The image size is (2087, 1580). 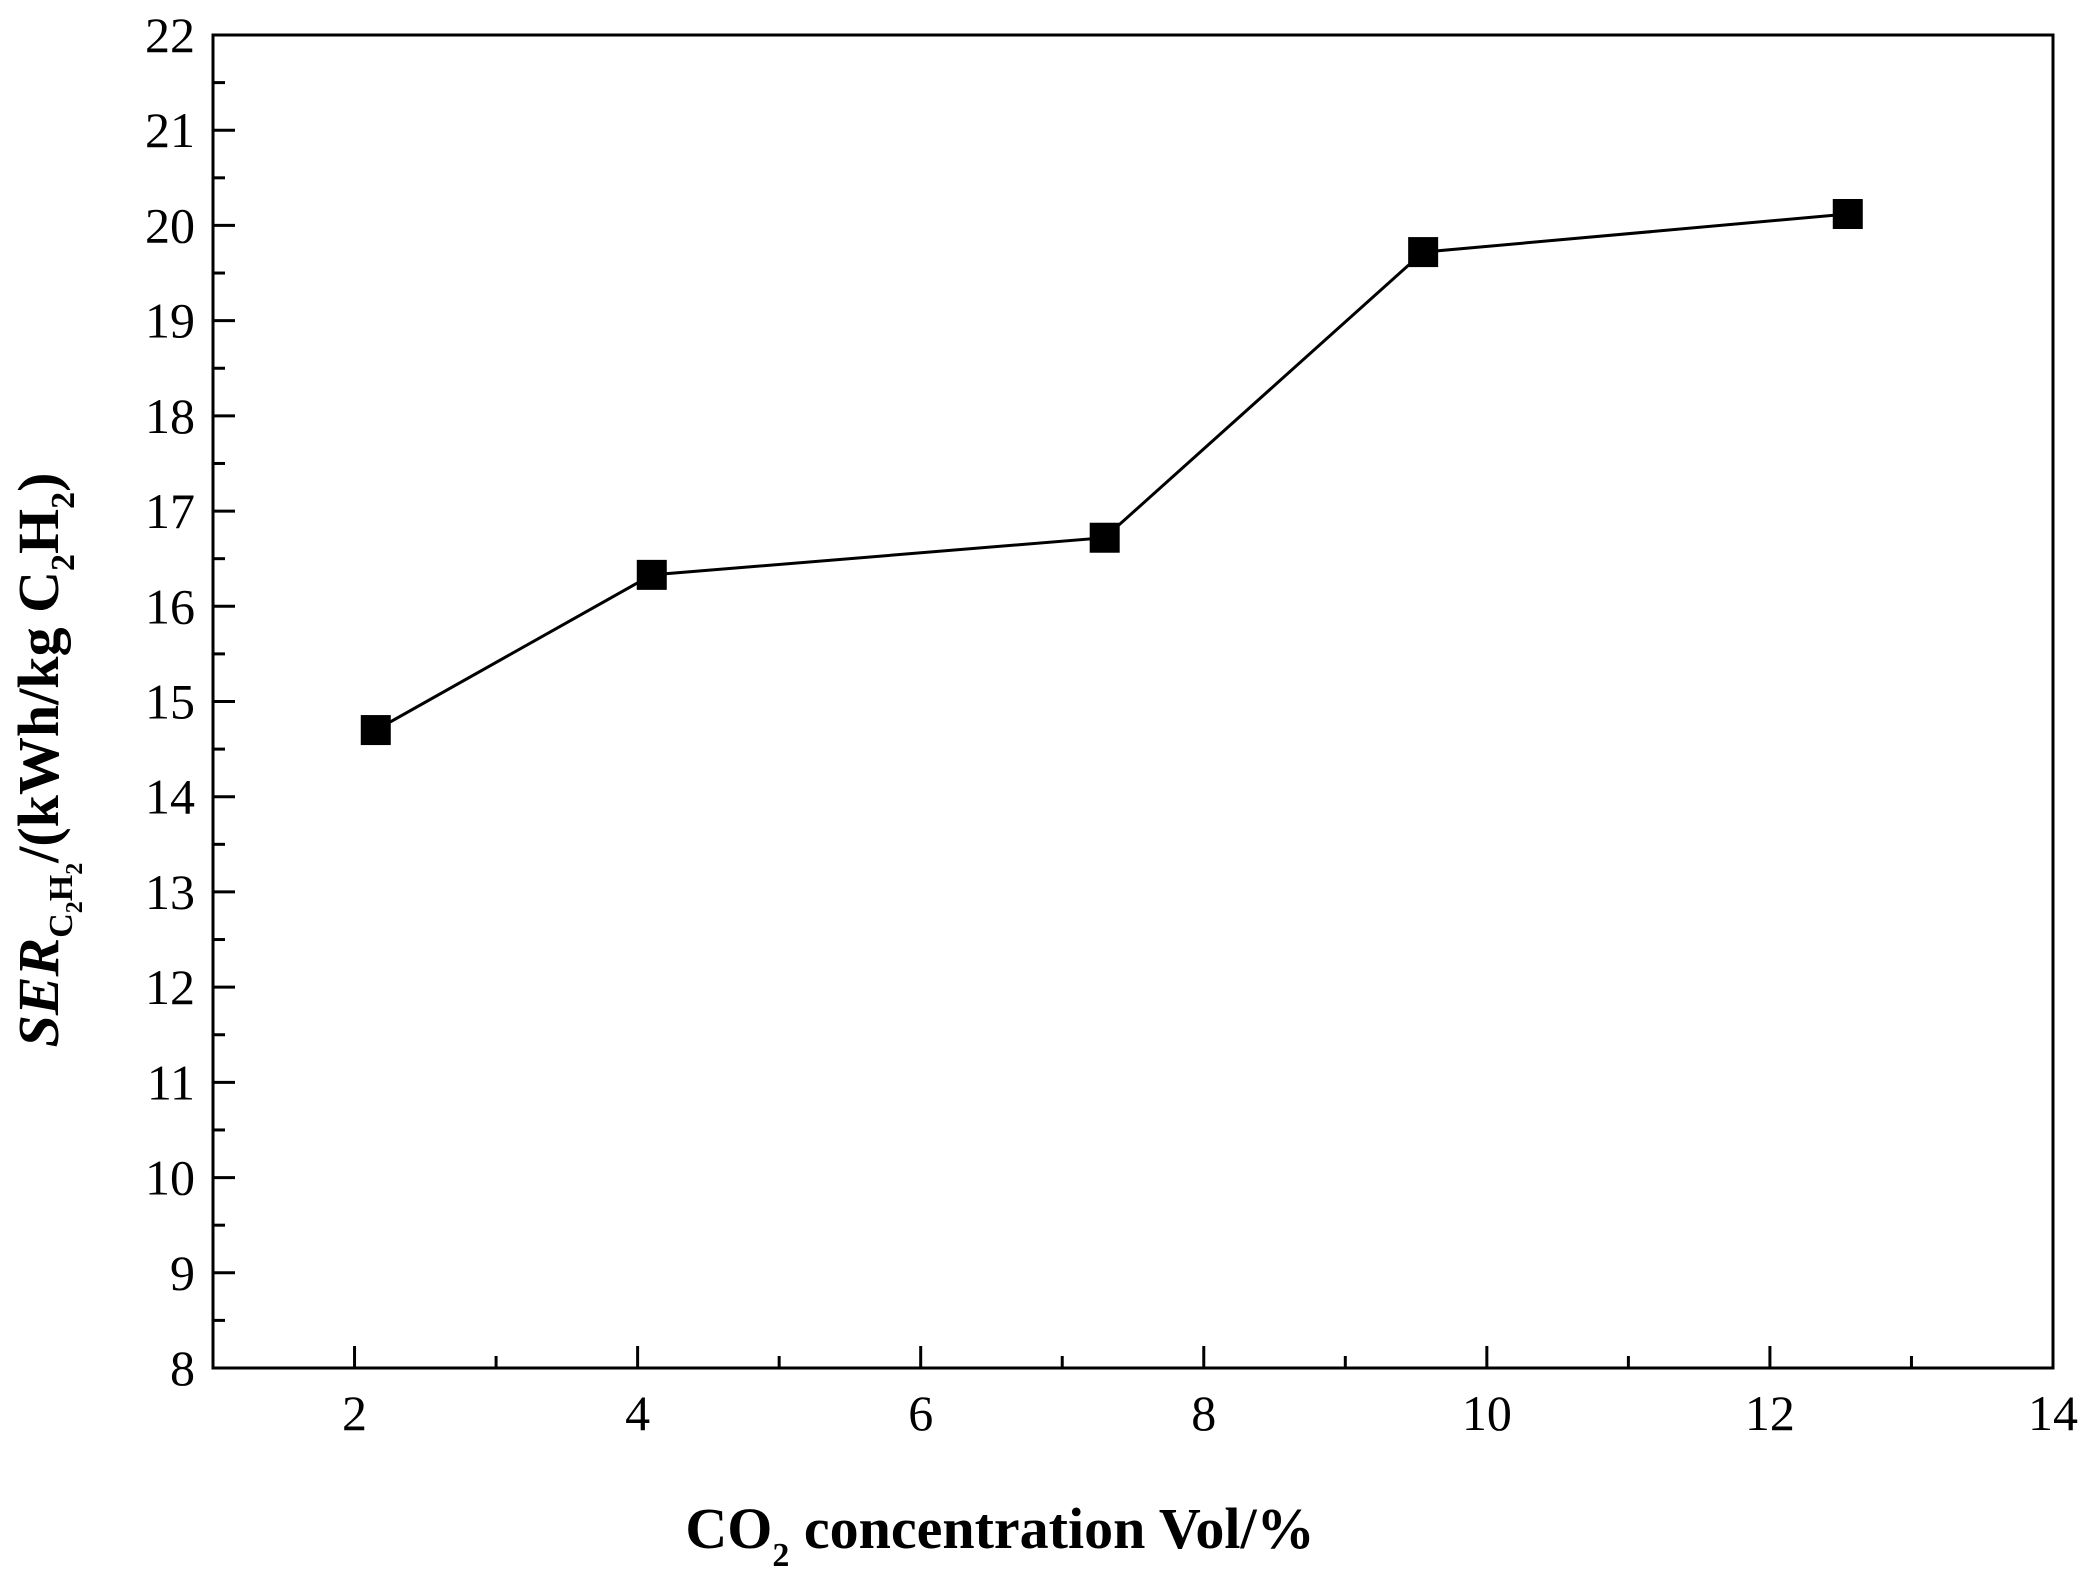 I want to click on x-axis-title: CO2 concentration Vol/%, so click(x=999, y=1535).